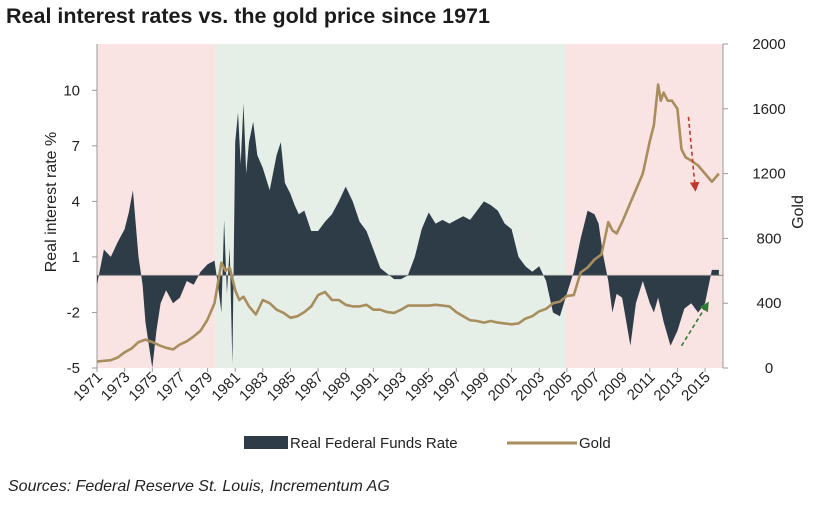 Image resolution: width=813 pixels, height=505 pixels. Describe the element at coordinates (309, 387) in the screenshot. I see `x-tick-label: 1987` at that location.